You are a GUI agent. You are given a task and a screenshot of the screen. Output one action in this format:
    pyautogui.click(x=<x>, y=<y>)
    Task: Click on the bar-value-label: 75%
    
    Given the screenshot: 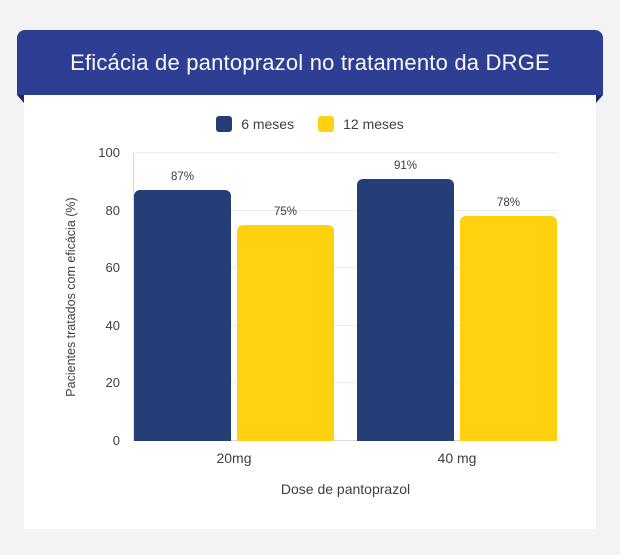 What is the action you would take?
    pyautogui.click(x=285, y=212)
    